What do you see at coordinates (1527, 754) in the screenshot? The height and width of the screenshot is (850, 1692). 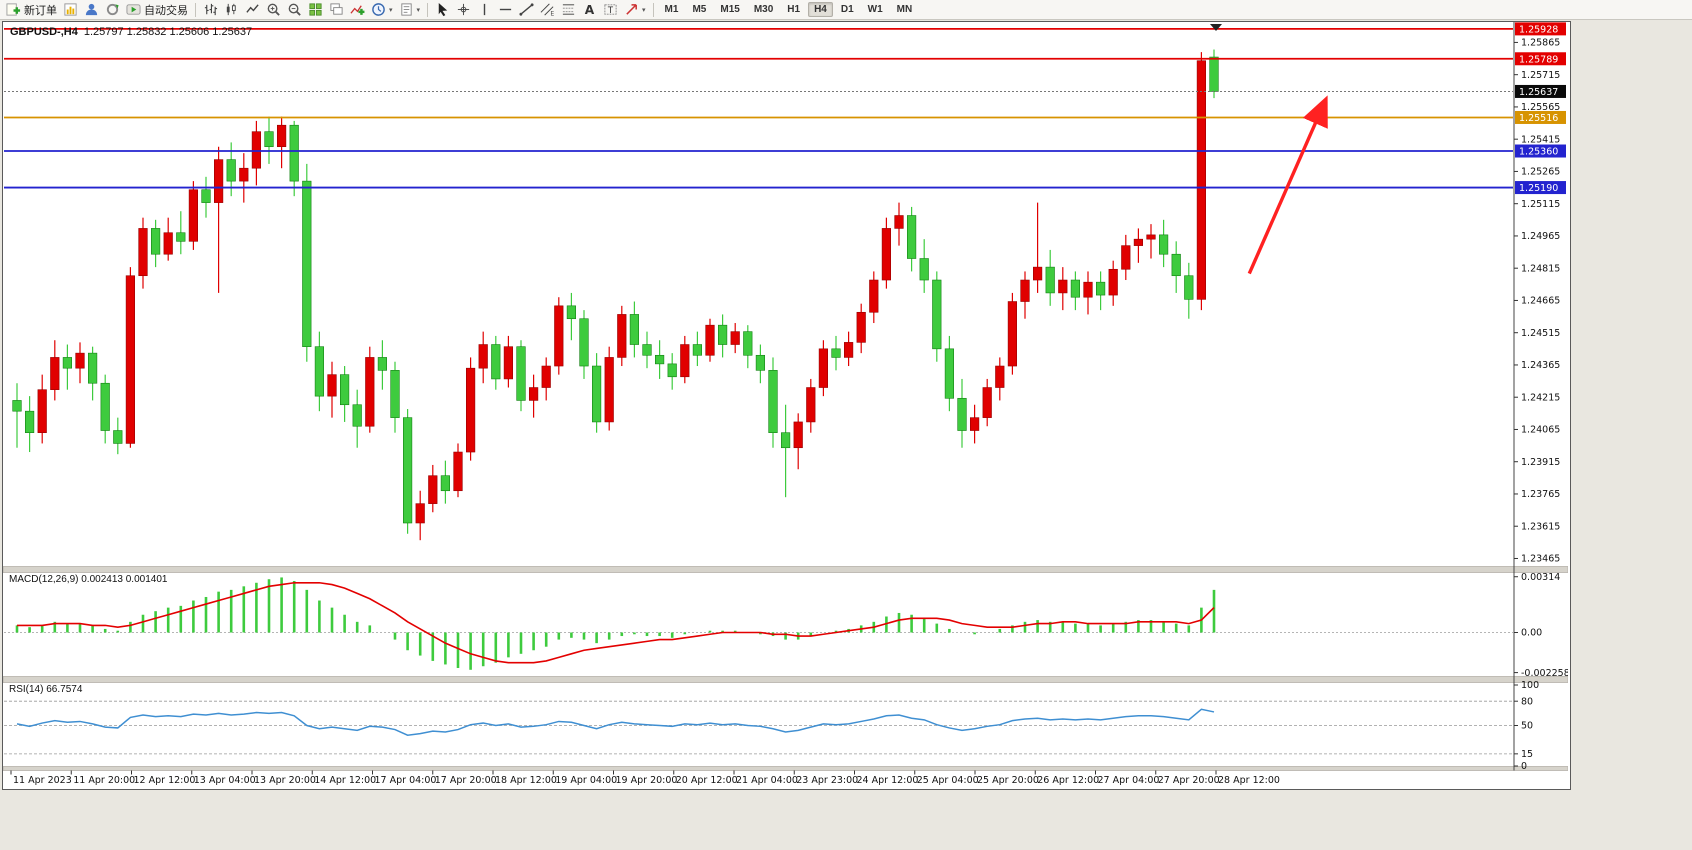 I see `rsi-axis-label: 15` at bounding box center [1527, 754].